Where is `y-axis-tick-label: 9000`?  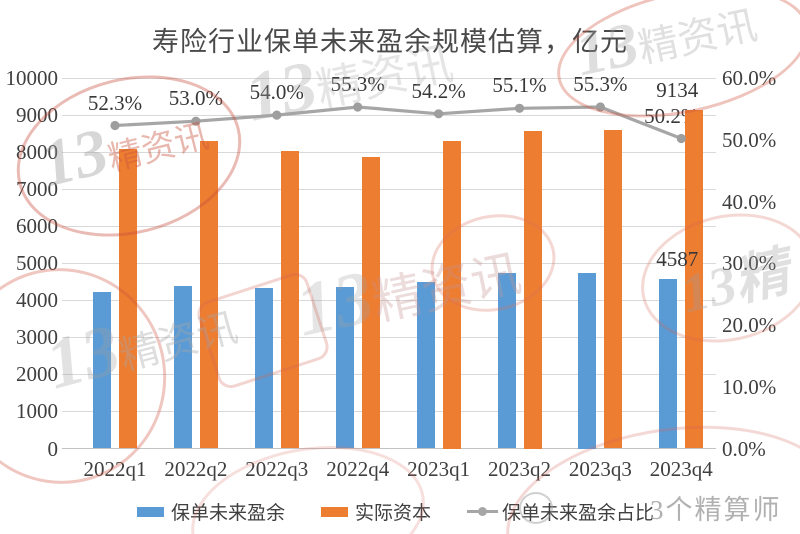 y-axis-tick-label: 9000 is located at coordinates (37, 115).